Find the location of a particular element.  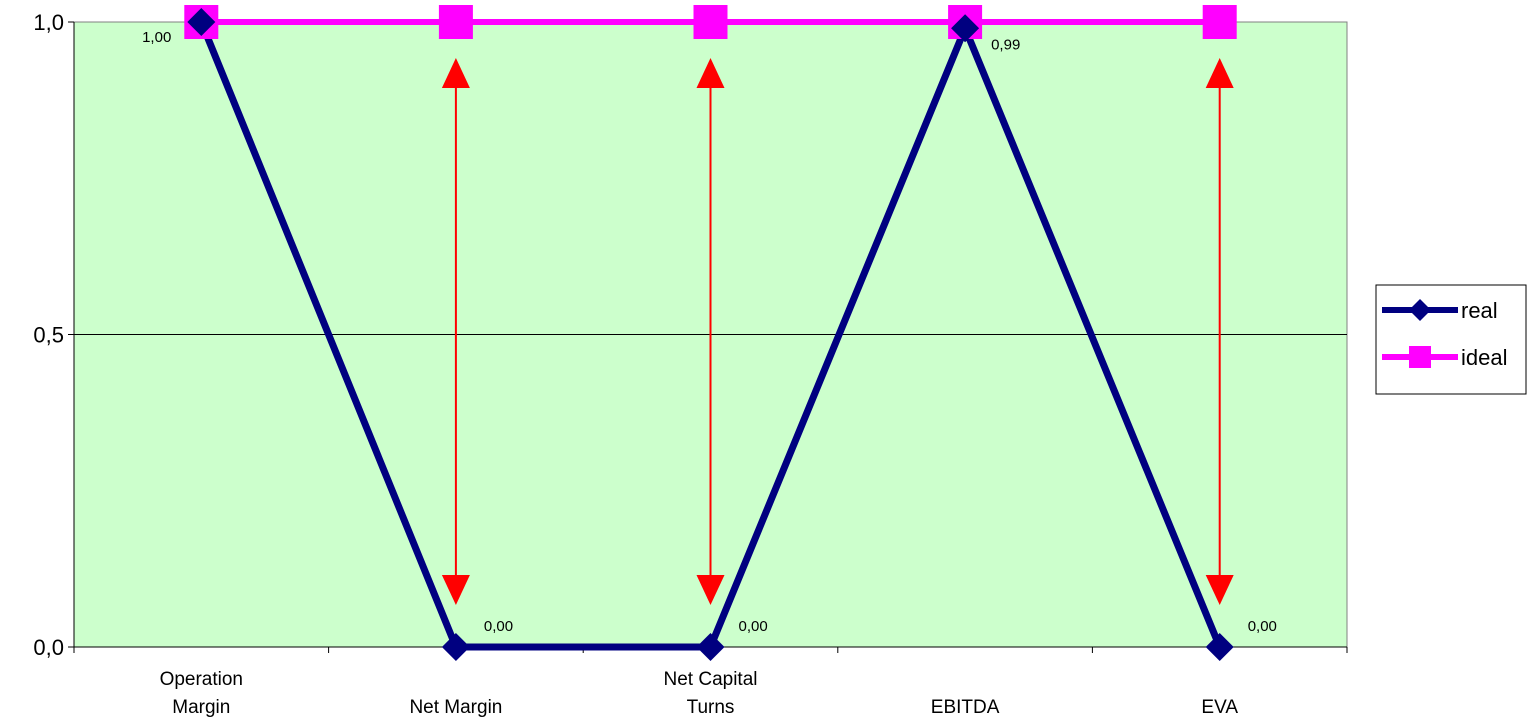

legend: real ideal is located at coordinates (1451, 339).